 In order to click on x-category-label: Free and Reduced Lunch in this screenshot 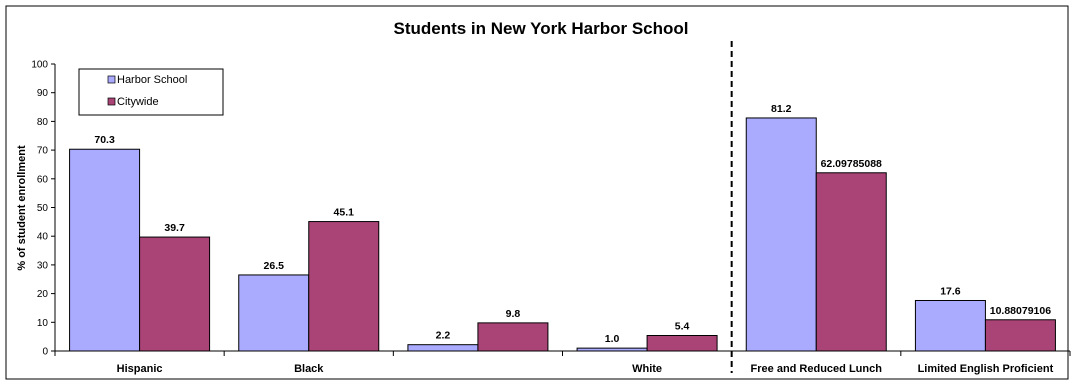, I will do `click(817, 369)`.